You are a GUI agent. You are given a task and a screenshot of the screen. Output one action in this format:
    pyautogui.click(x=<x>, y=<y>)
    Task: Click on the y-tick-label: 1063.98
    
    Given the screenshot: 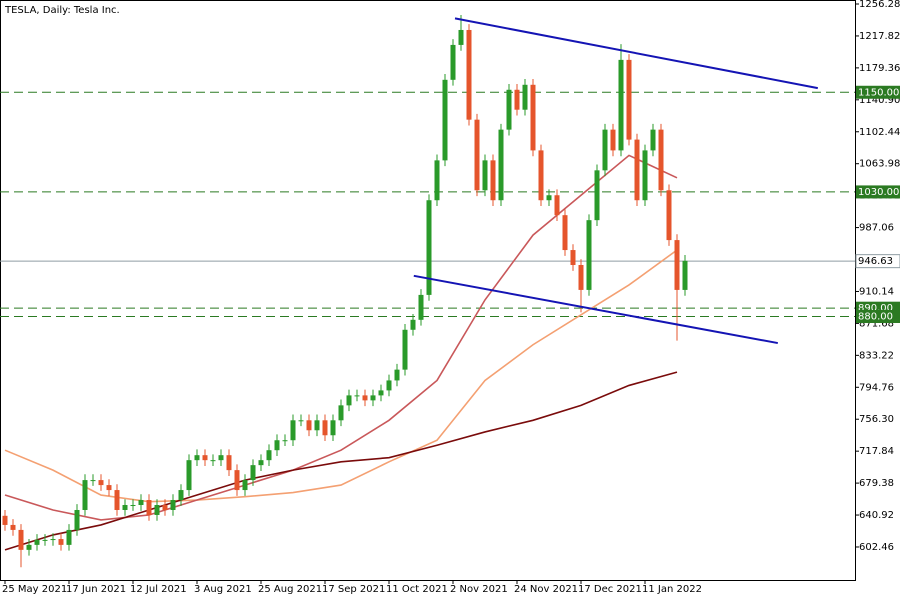 What is the action you would take?
    pyautogui.click(x=879, y=164)
    